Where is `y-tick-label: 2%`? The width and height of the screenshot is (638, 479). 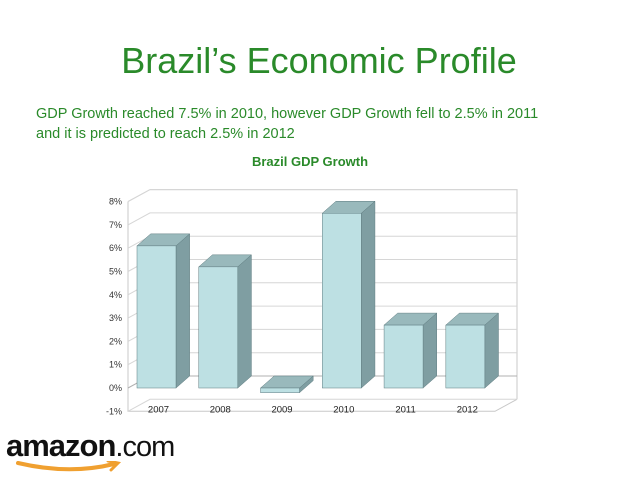
y-tick-label: 2% is located at coordinates (115, 341).